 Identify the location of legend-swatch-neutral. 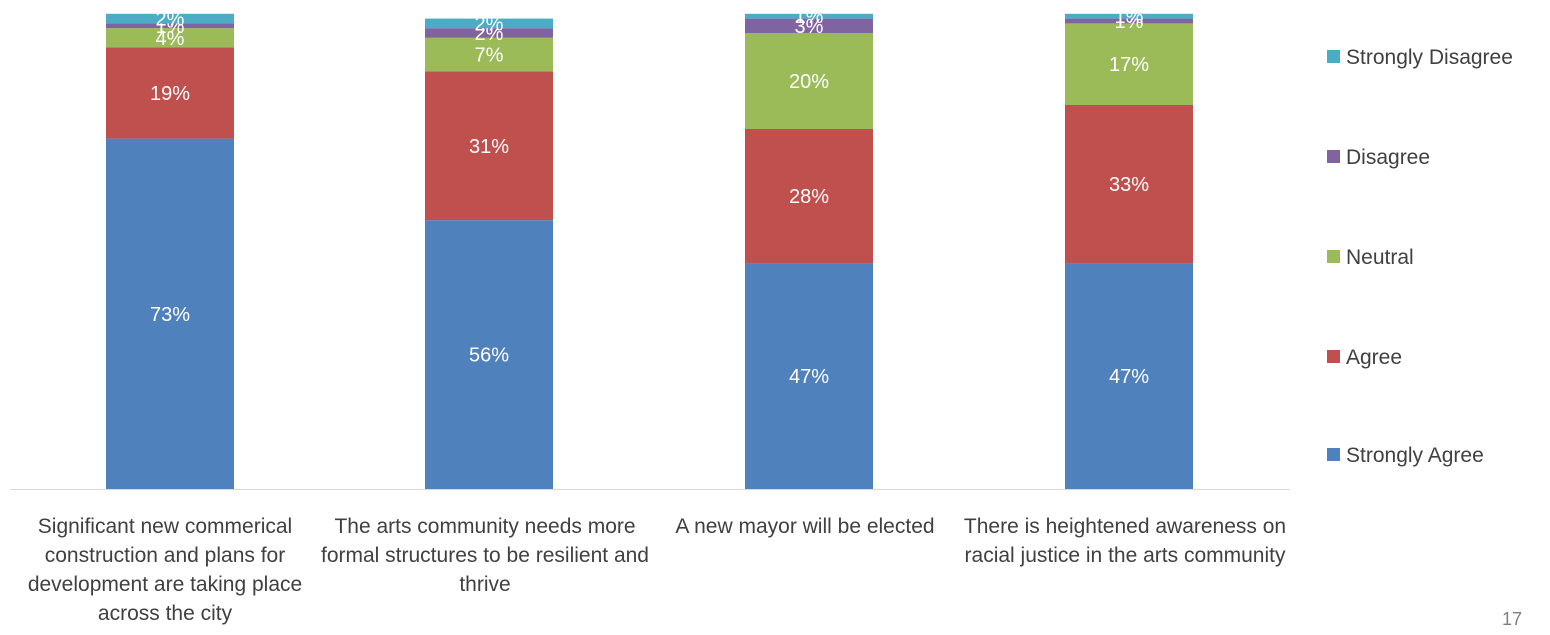
(1333, 256).